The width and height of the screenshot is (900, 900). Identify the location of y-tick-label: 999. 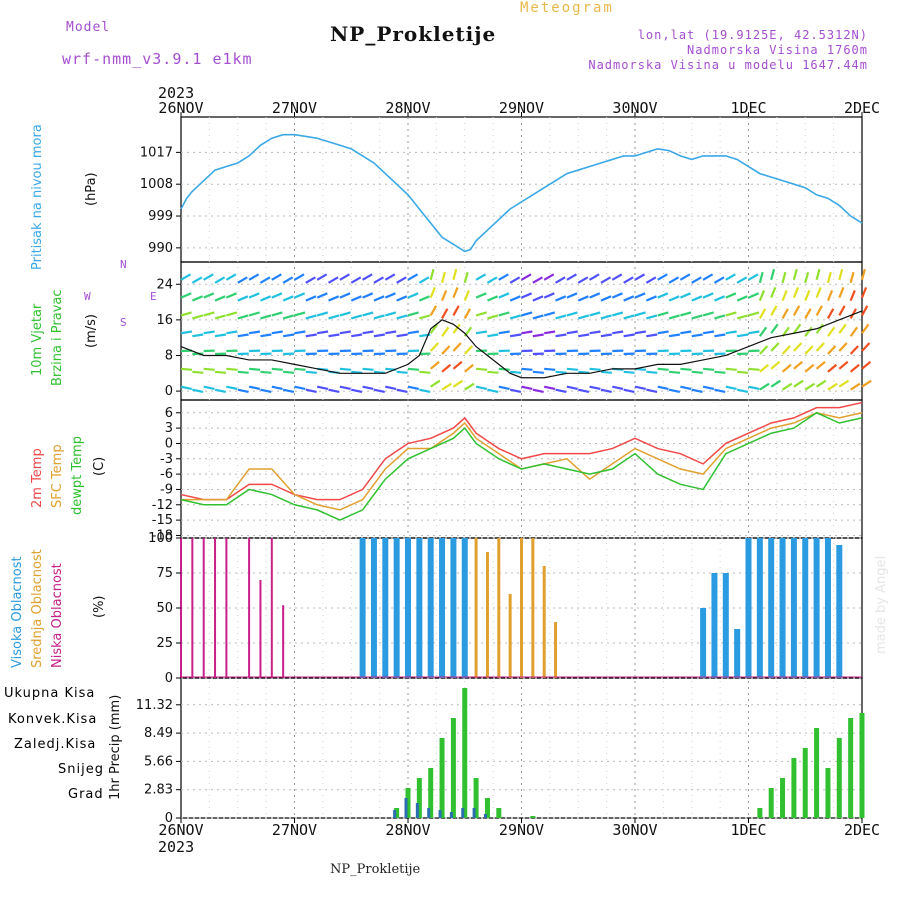
(160, 216).